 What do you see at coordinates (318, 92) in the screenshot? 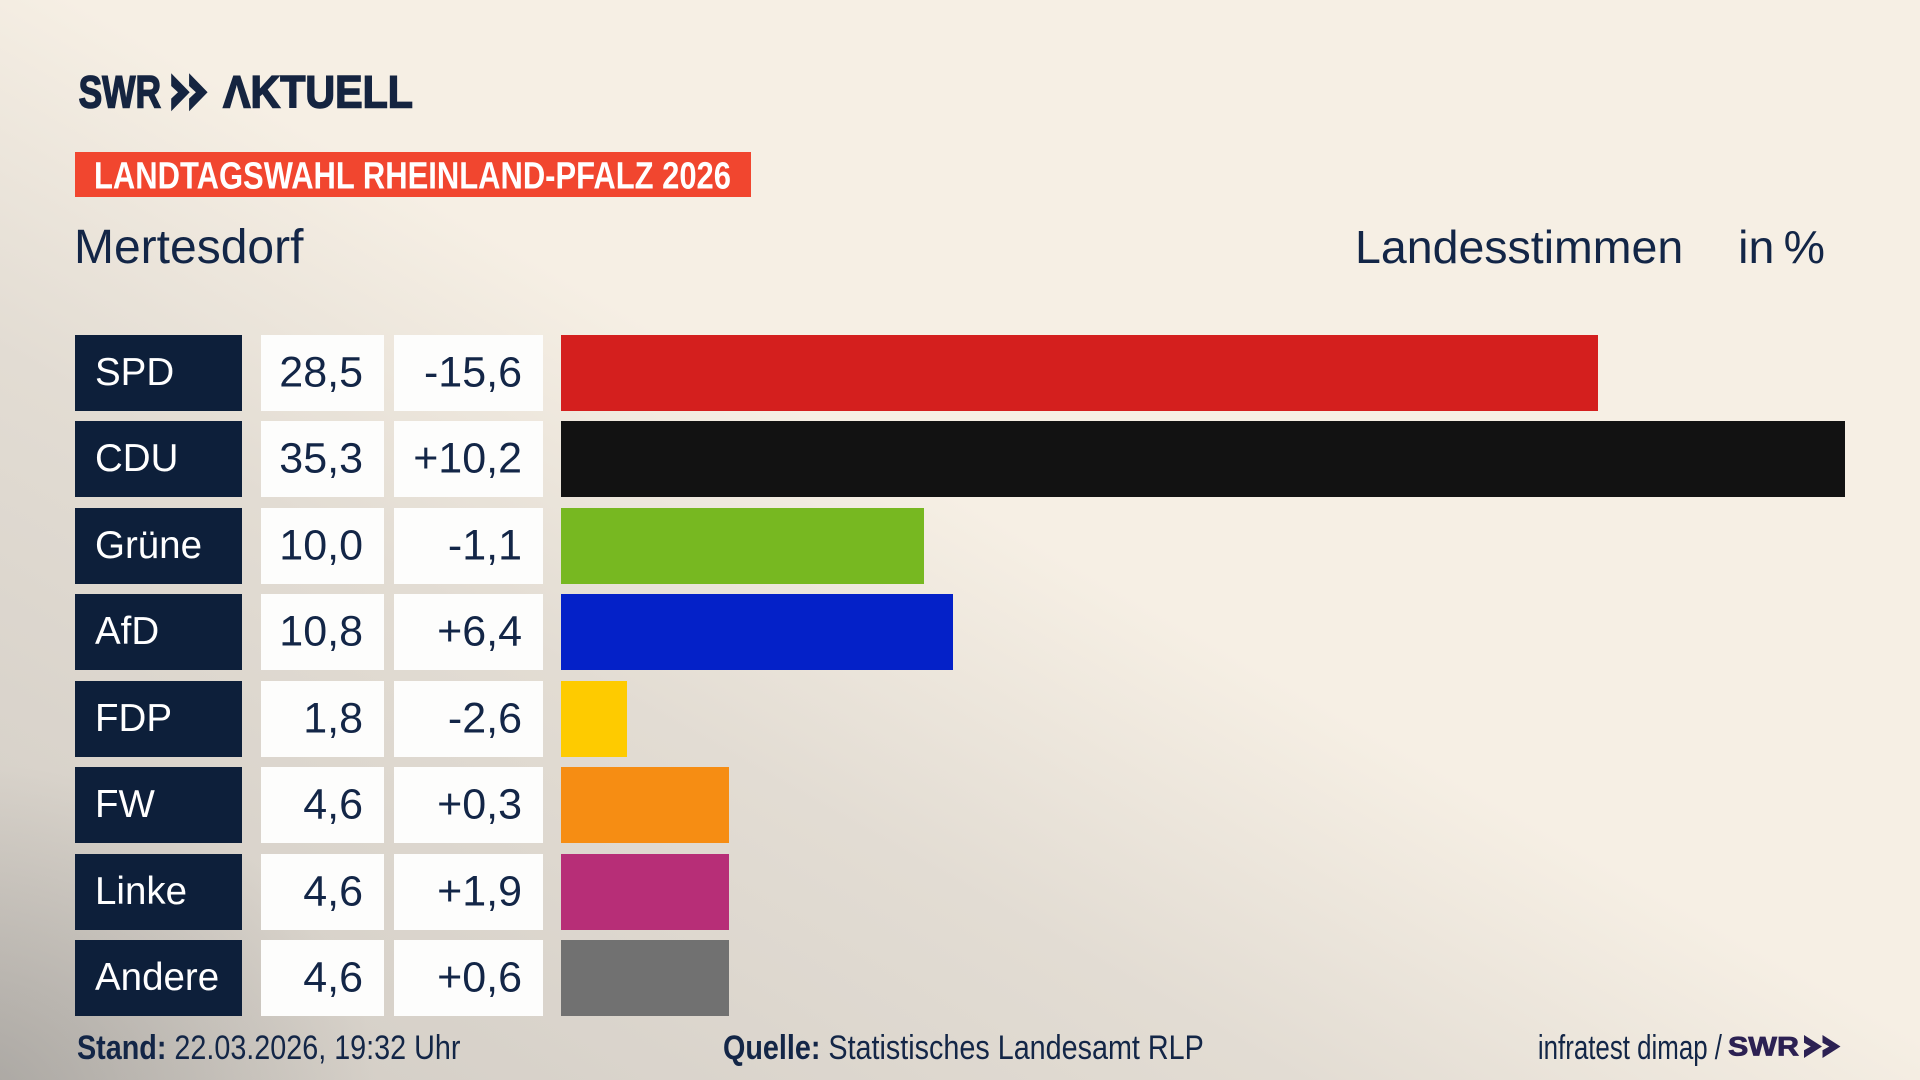
I see `svg-text: ΛKTUELL` at bounding box center [318, 92].